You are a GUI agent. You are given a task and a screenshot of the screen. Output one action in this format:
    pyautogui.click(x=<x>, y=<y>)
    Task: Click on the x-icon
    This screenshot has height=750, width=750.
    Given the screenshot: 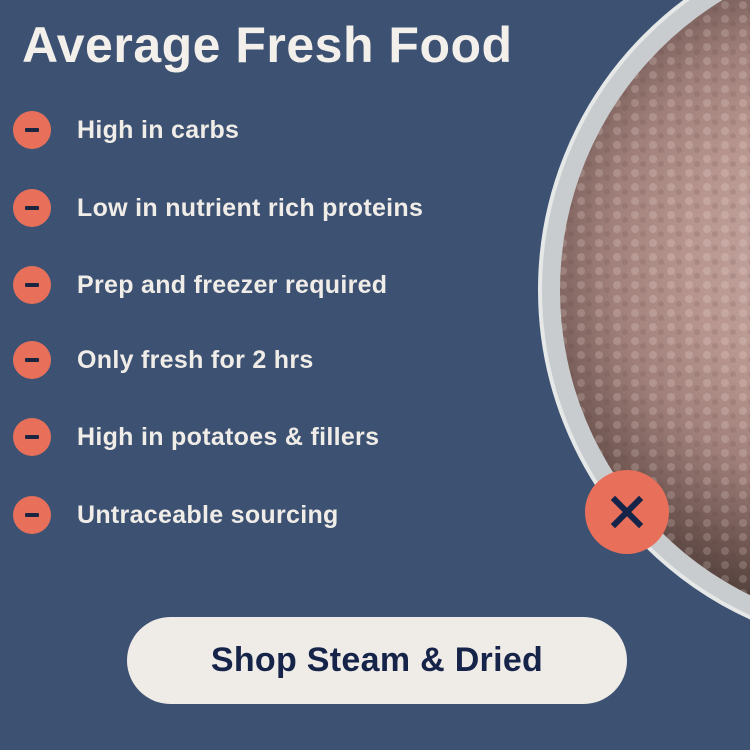 What is the action you would take?
    pyautogui.click(x=627, y=512)
    